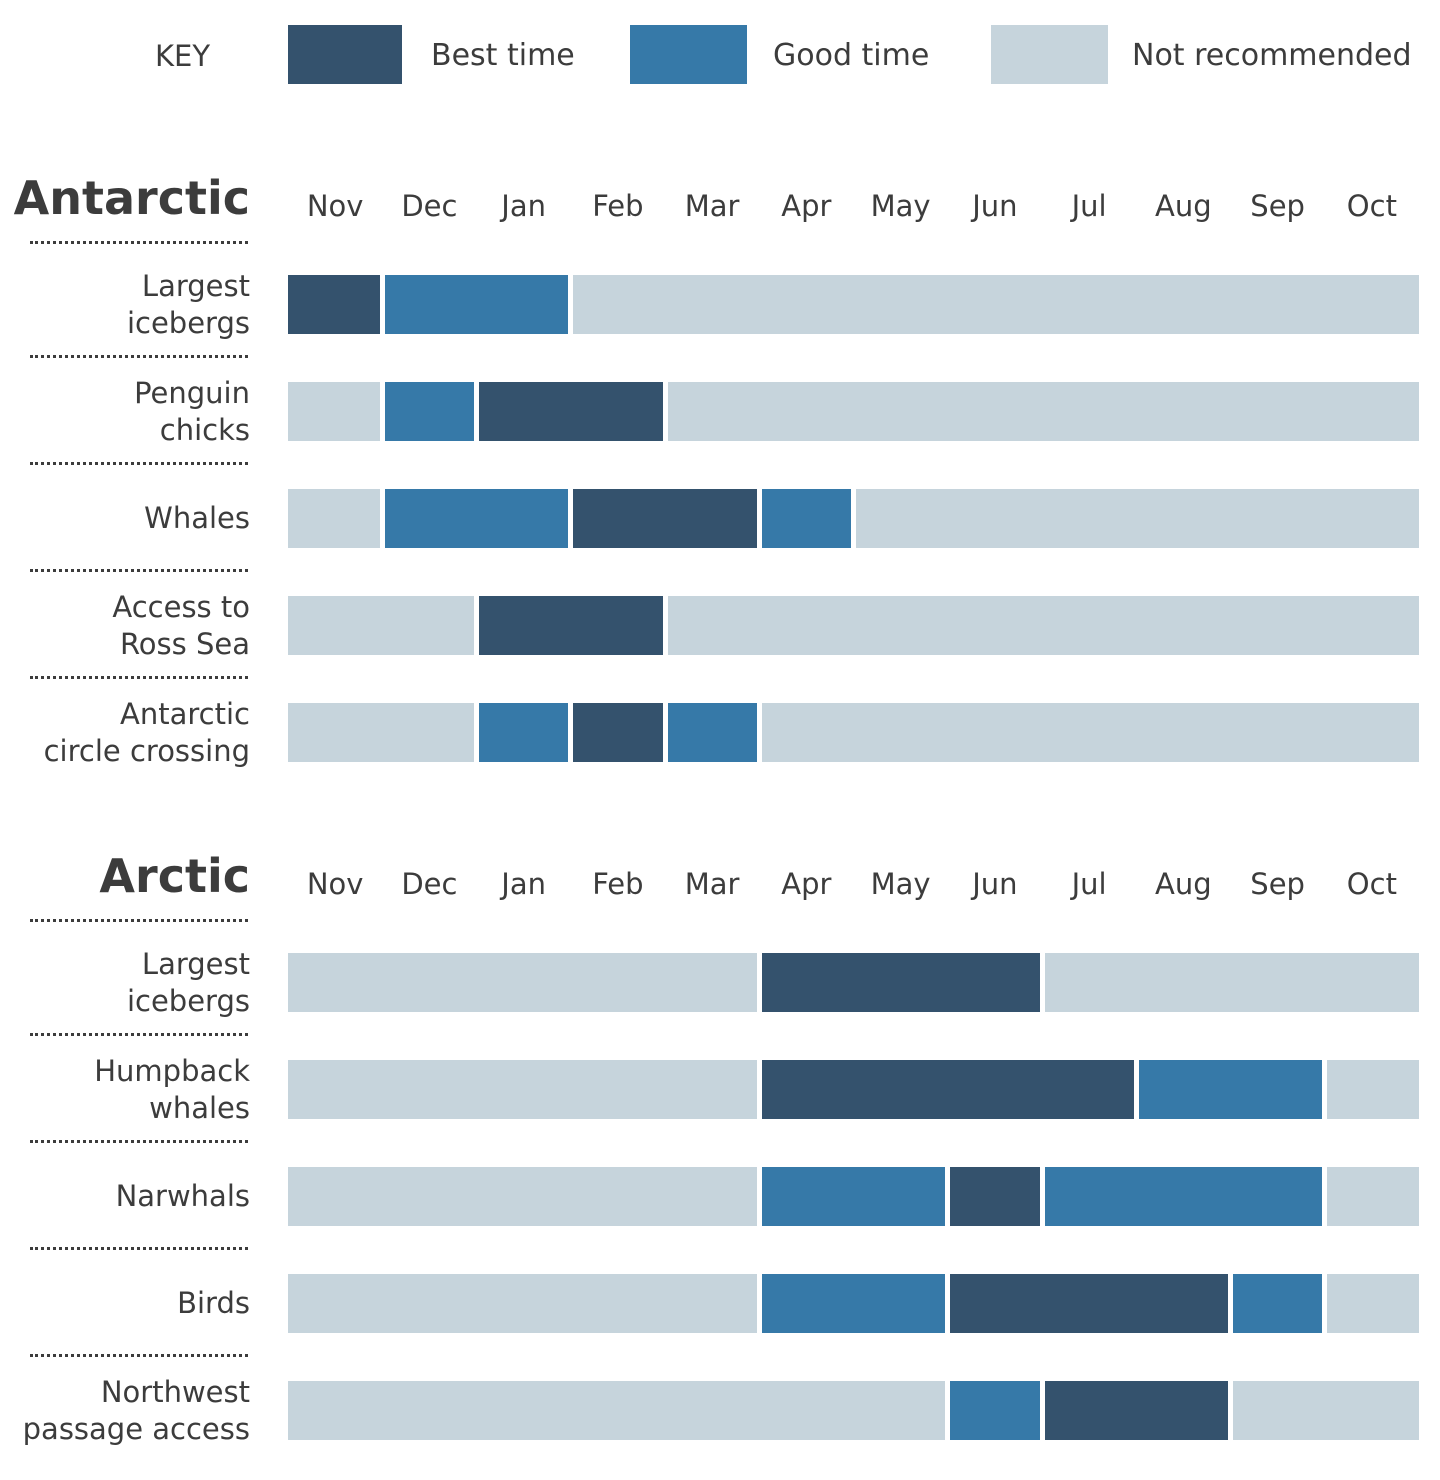 This screenshot has height=1480, width=1440. Describe the element at coordinates (204, 429) in the screenshot. I see `row-label-line: chicks` at that location.